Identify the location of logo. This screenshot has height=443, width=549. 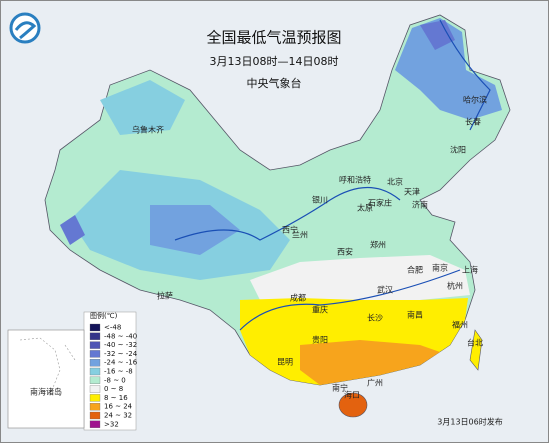
(25, 28).